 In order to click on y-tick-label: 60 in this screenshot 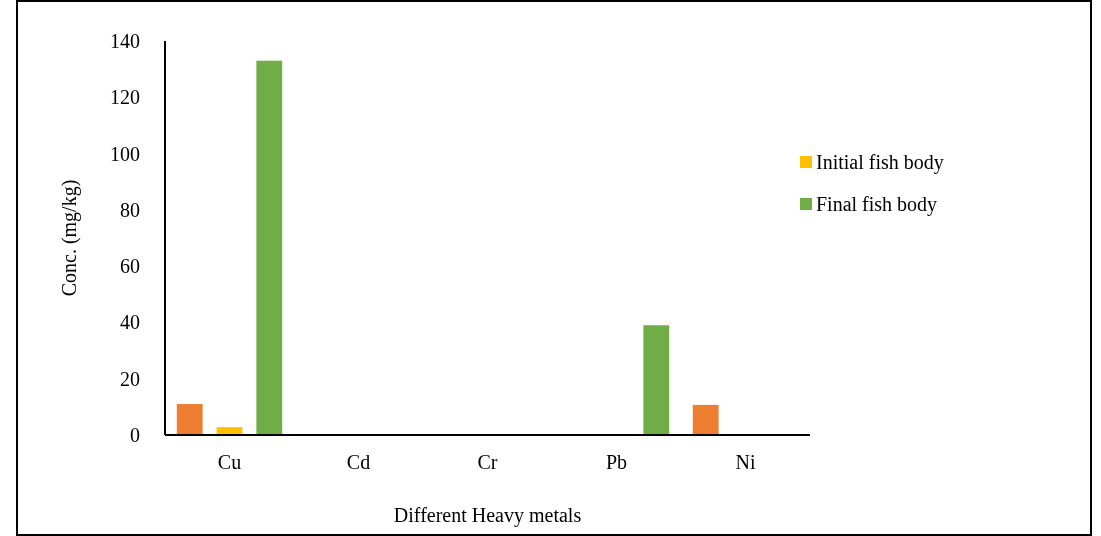, I will do `click(130, 266)`.